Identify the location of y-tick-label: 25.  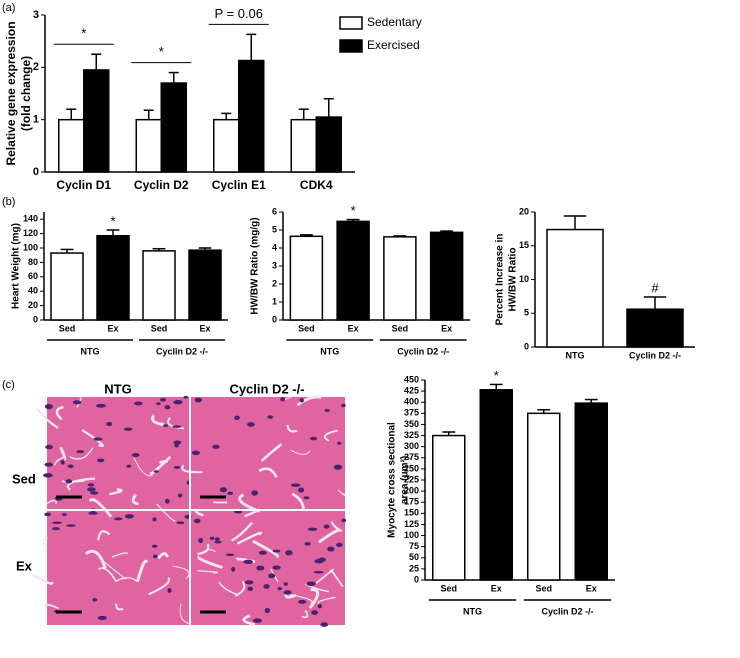
(414, 568).